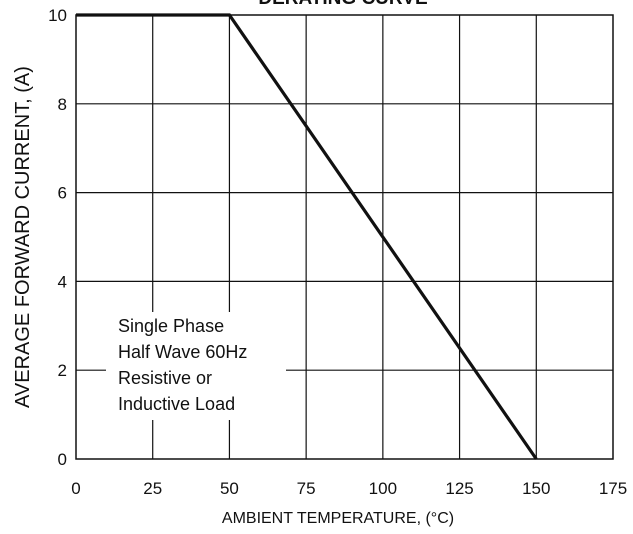  I want to click on annotation-line: Inductive Load, so click(176, 404).